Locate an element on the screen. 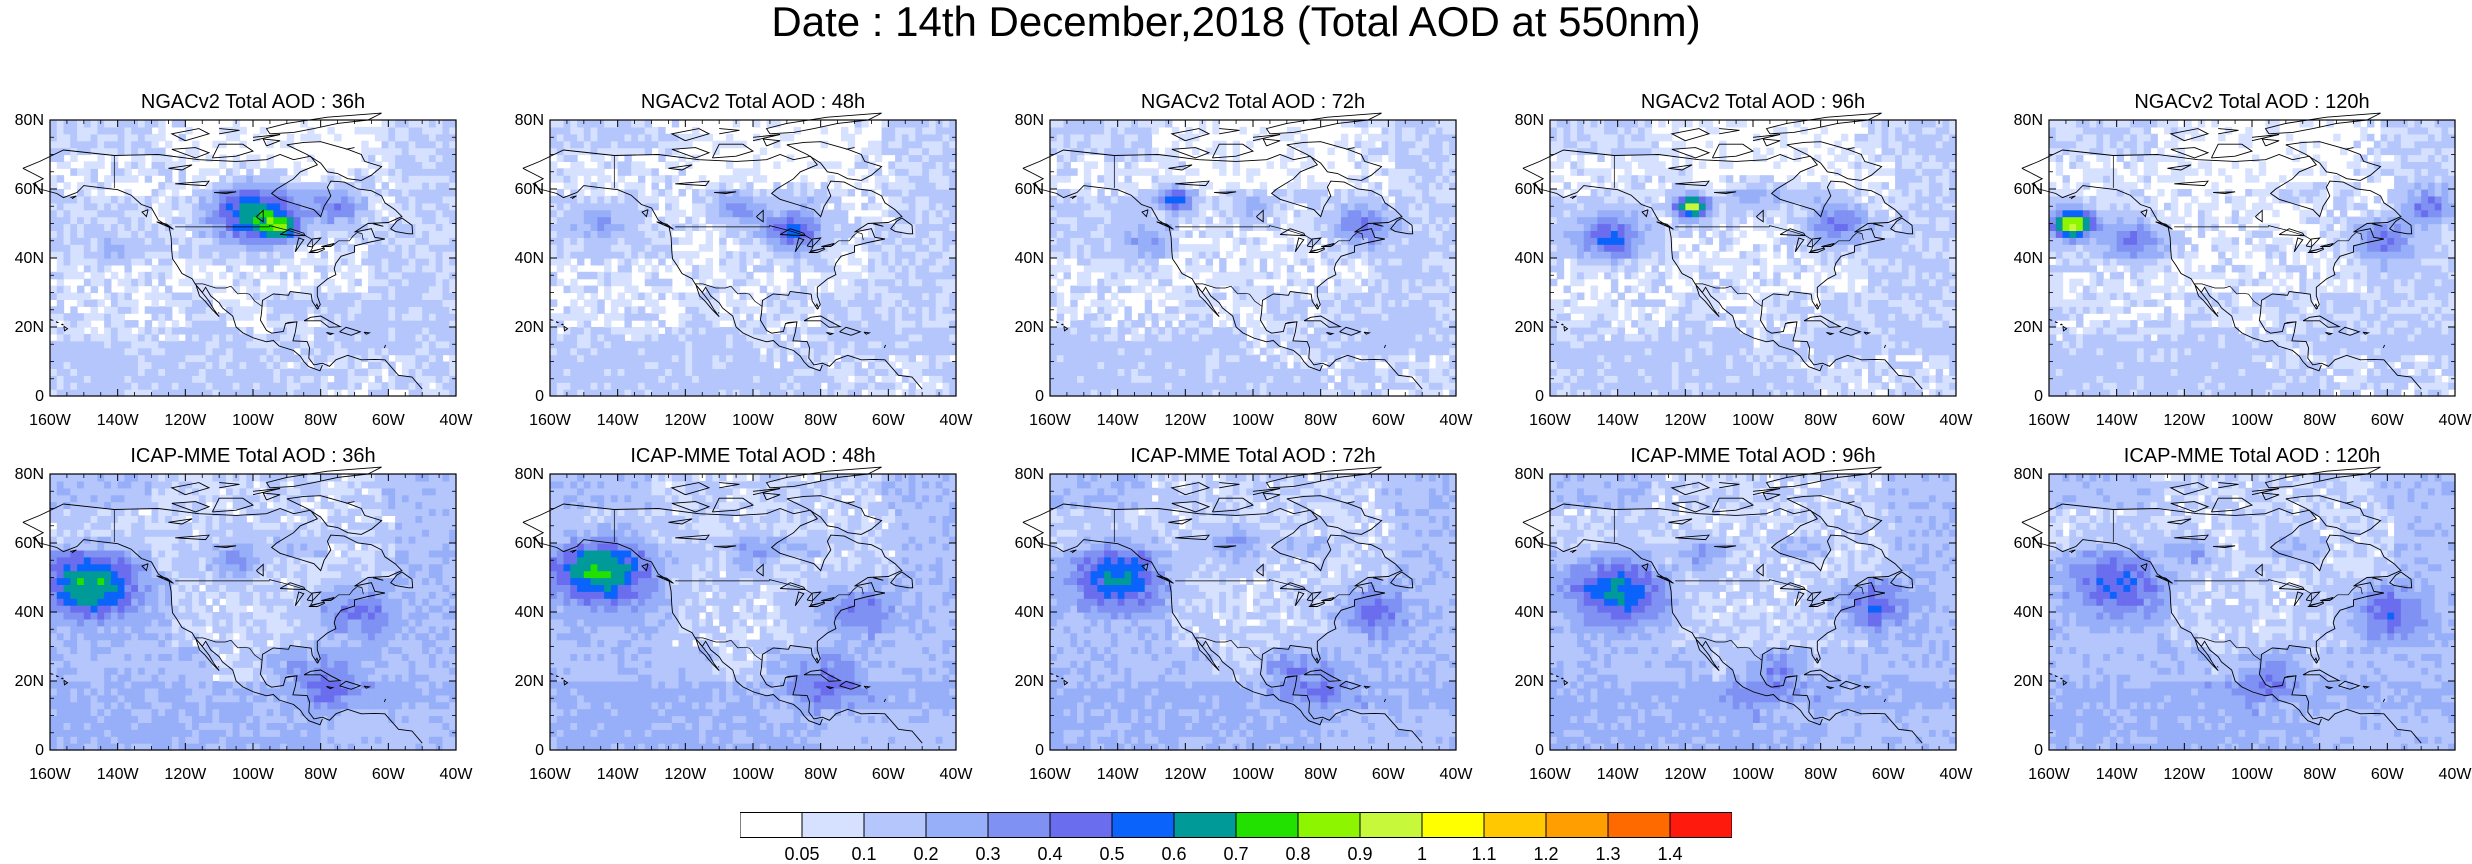 This screenshot has width=2472, height=864. panel-title: NGACv2 Total AOD : 96h is located at coordinates (1753, 102).